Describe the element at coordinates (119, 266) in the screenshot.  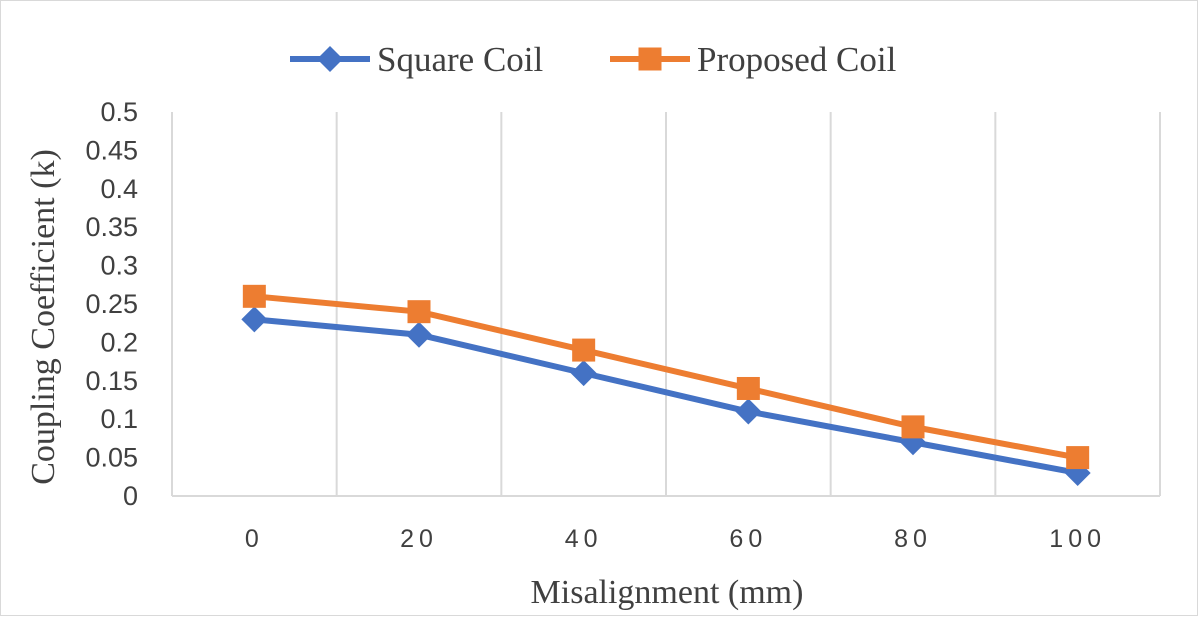
I see `y-tick-label: 0.3` at that location.